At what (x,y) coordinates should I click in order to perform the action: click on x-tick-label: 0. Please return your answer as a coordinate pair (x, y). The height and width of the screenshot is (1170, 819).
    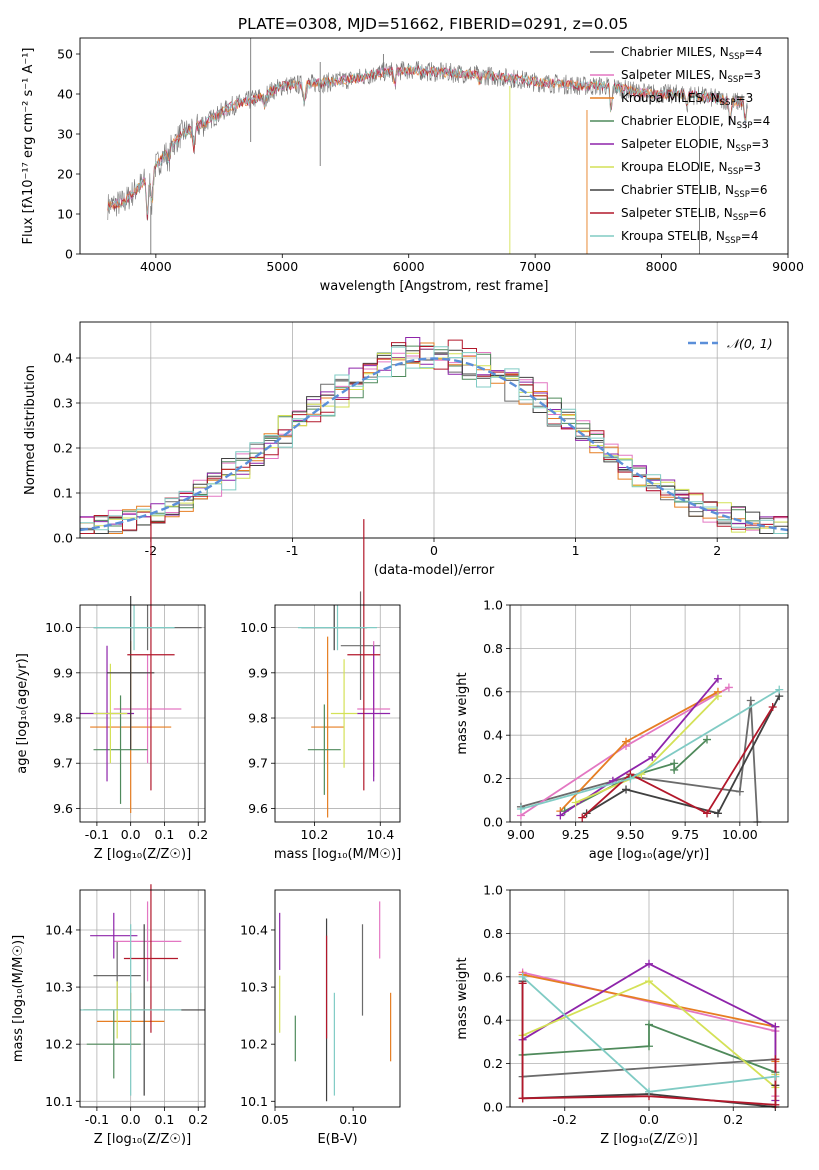
    Looking at the image, I should click on (434, 550).